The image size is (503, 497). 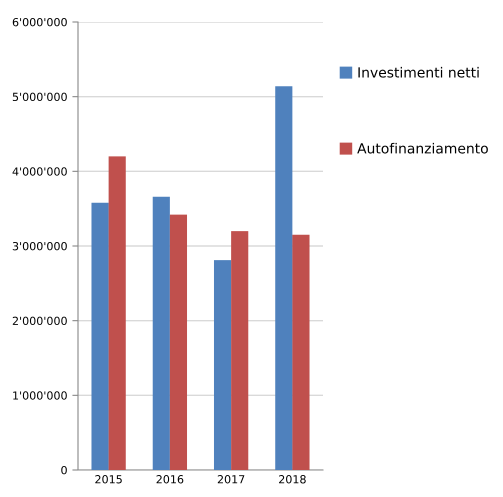 I want to click on y-tick-label: 2'000'000, so click(x=39, y=321).